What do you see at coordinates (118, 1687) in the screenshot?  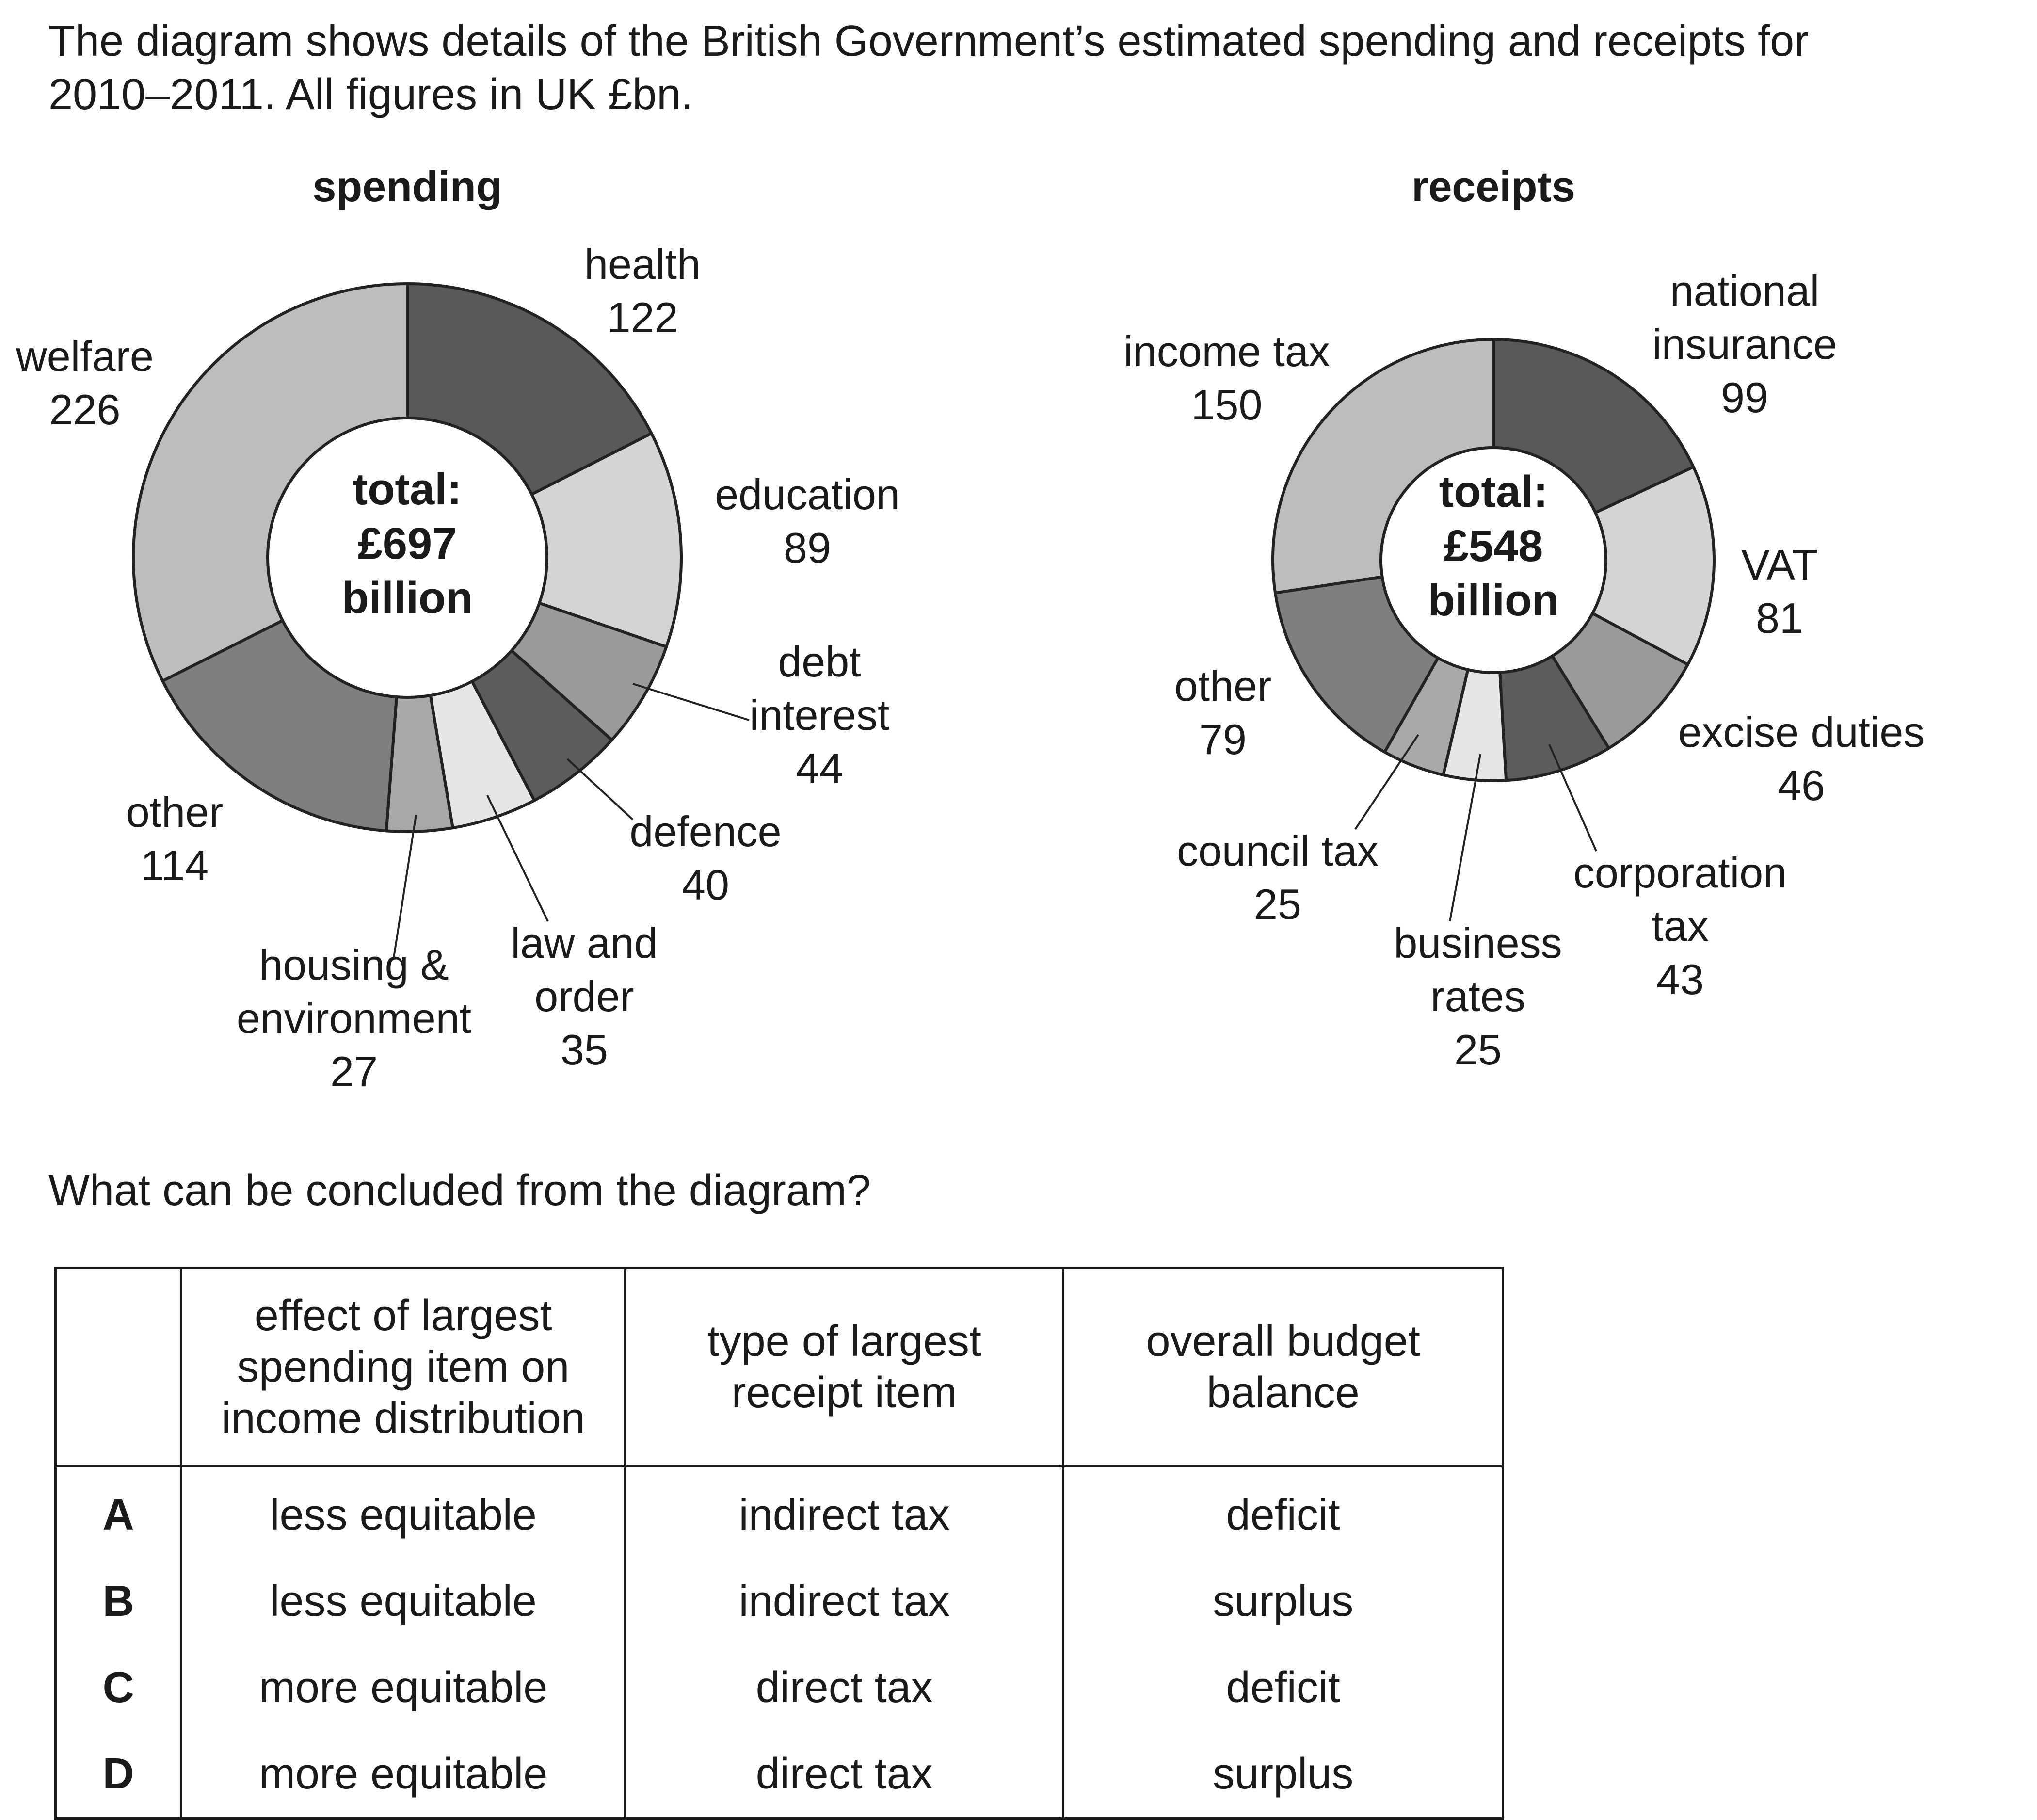 I see `option-letter: C` at bounding box center [118, 1687].